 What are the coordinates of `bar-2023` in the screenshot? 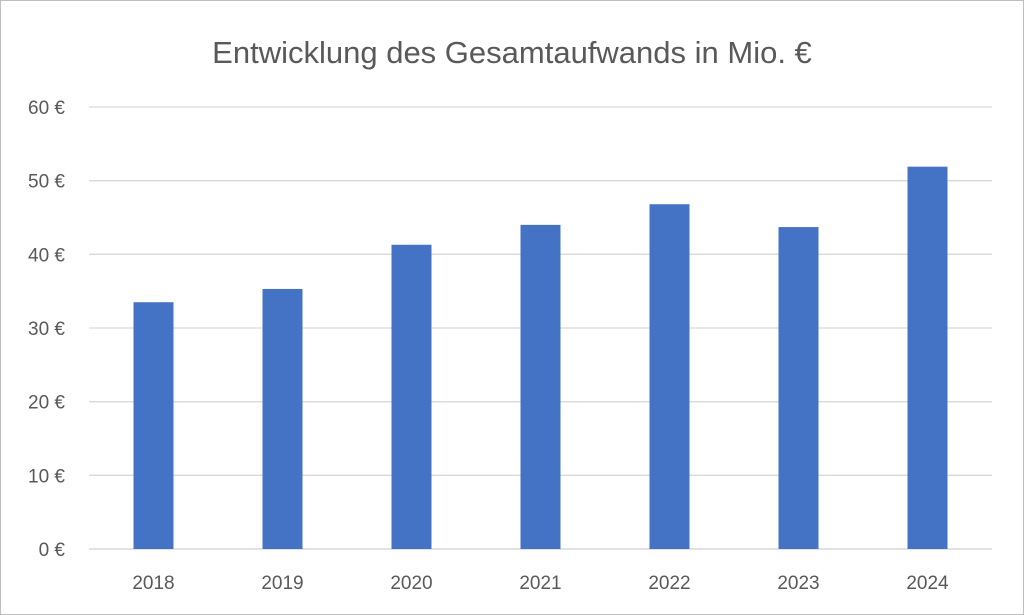 It's located at (798, 388).